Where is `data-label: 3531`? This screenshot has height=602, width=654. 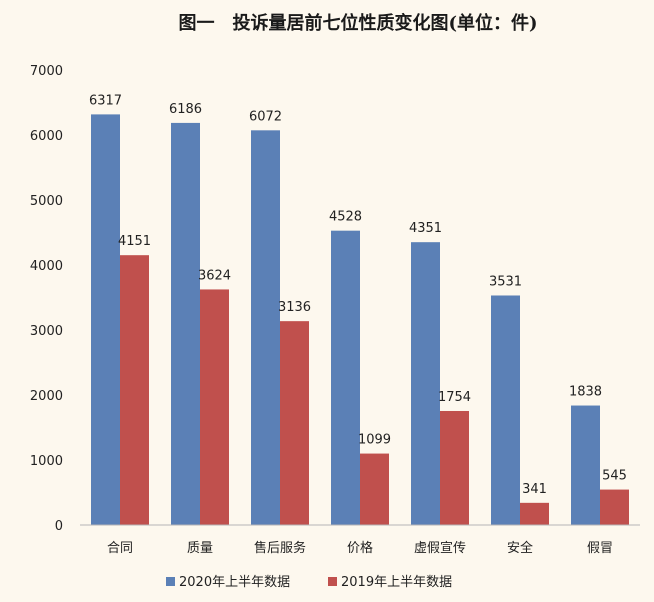 data-label: 3531 is located at coordinates (505, 281).